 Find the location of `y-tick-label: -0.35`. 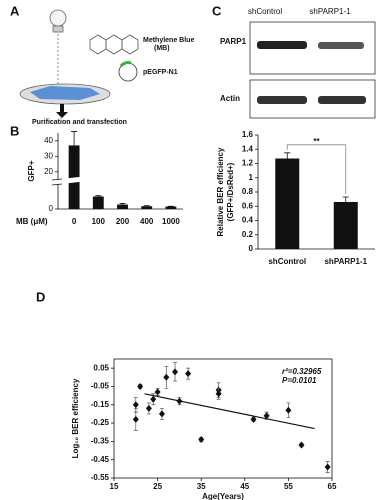

y-tick-label: -0.35 is located at coordinates (100, 440).